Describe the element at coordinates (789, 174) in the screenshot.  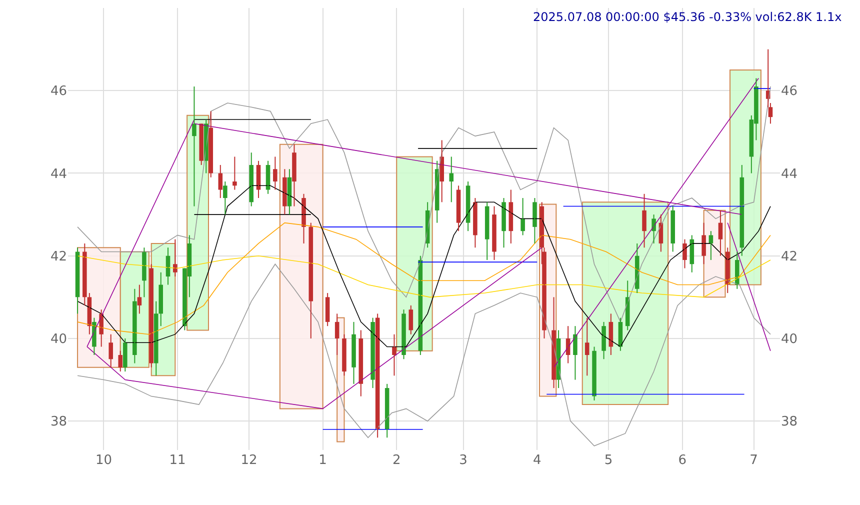
I see `y2-tick-label: 44` at that location.